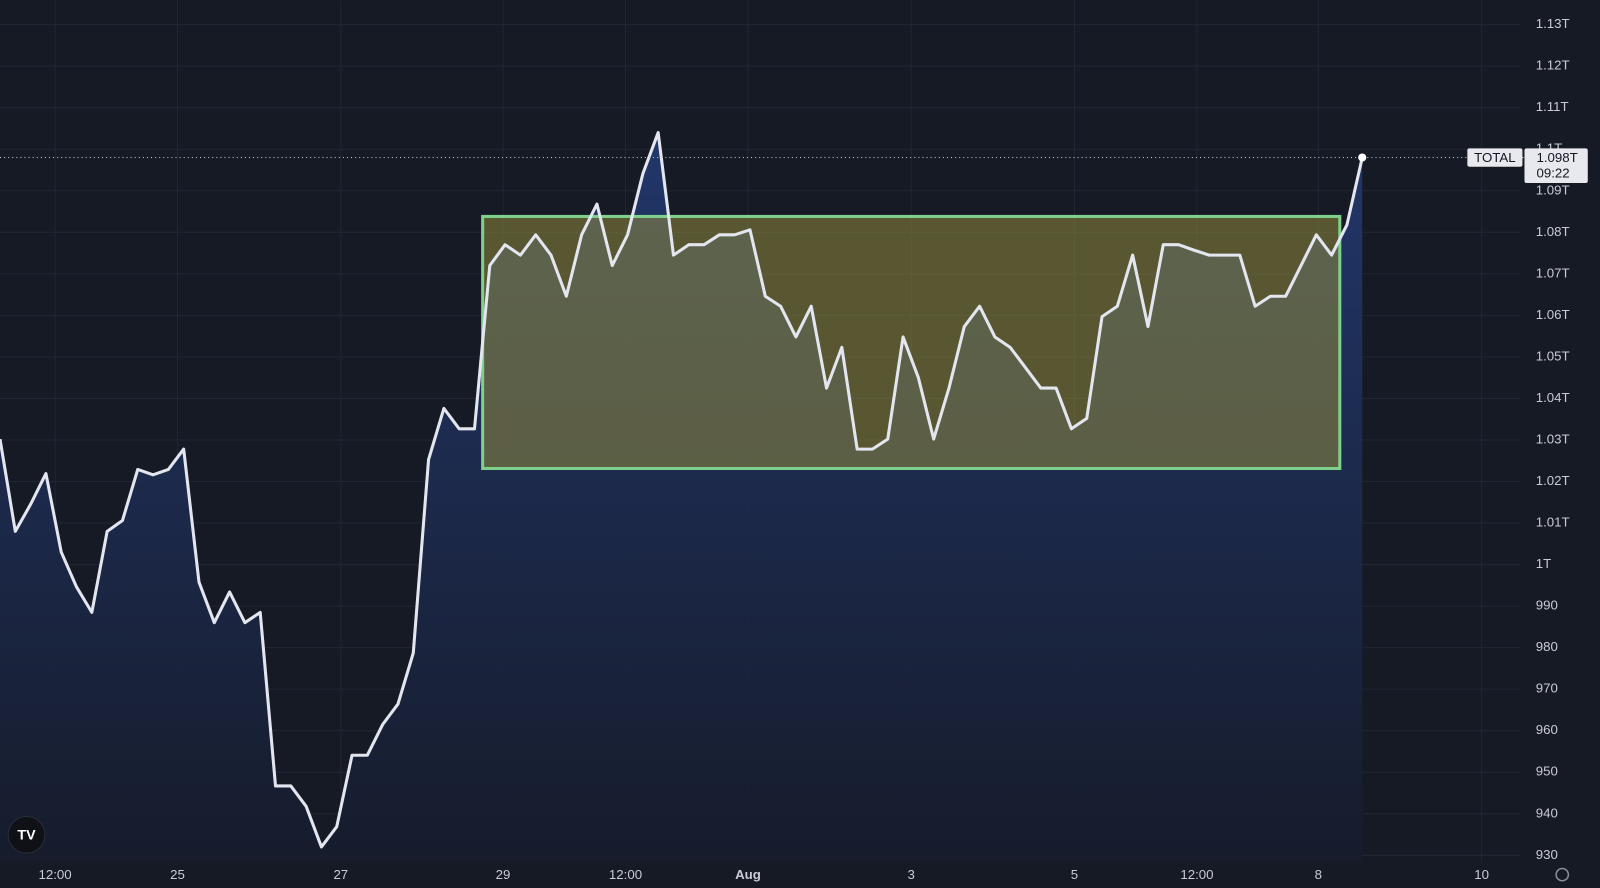  I want to click on y-tick-label: 990, so click(1547, 605).